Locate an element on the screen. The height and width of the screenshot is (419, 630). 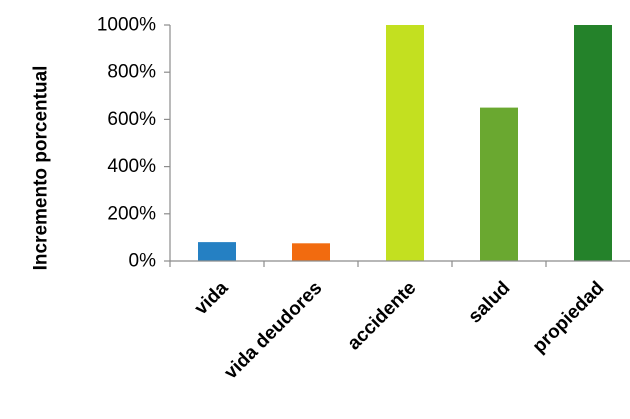
bar-propiedad is located at coordinates (593, 143).